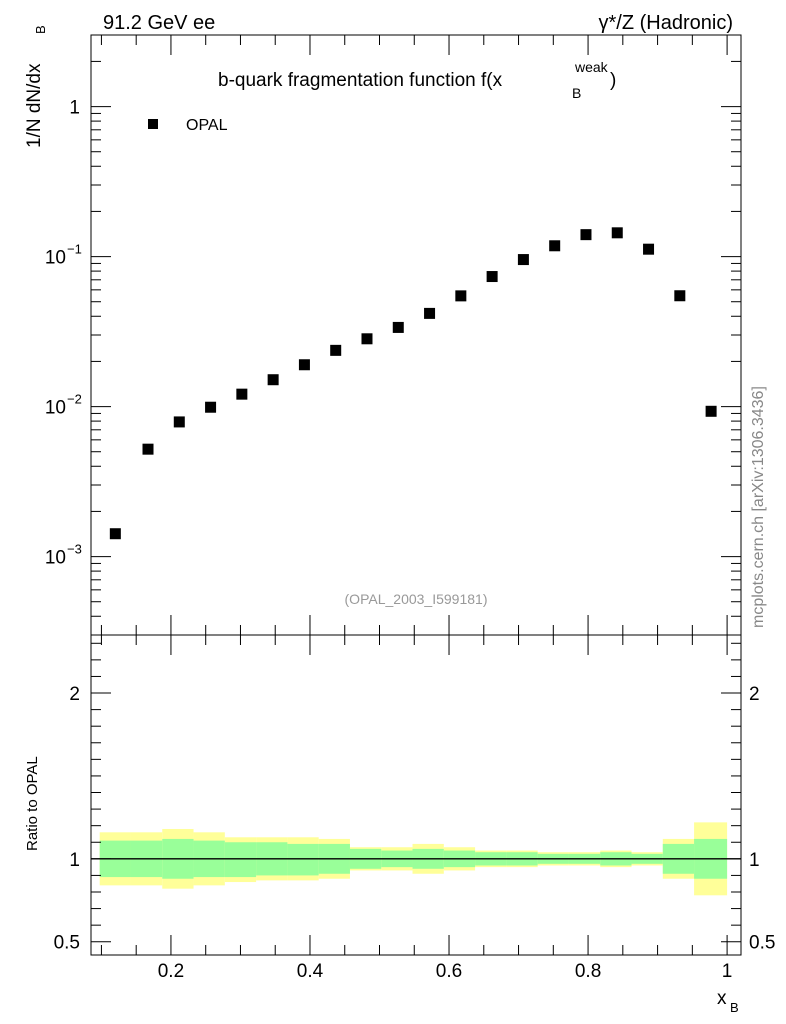  I want to click on x-axis-label-sub: B, so click(734, 1007).